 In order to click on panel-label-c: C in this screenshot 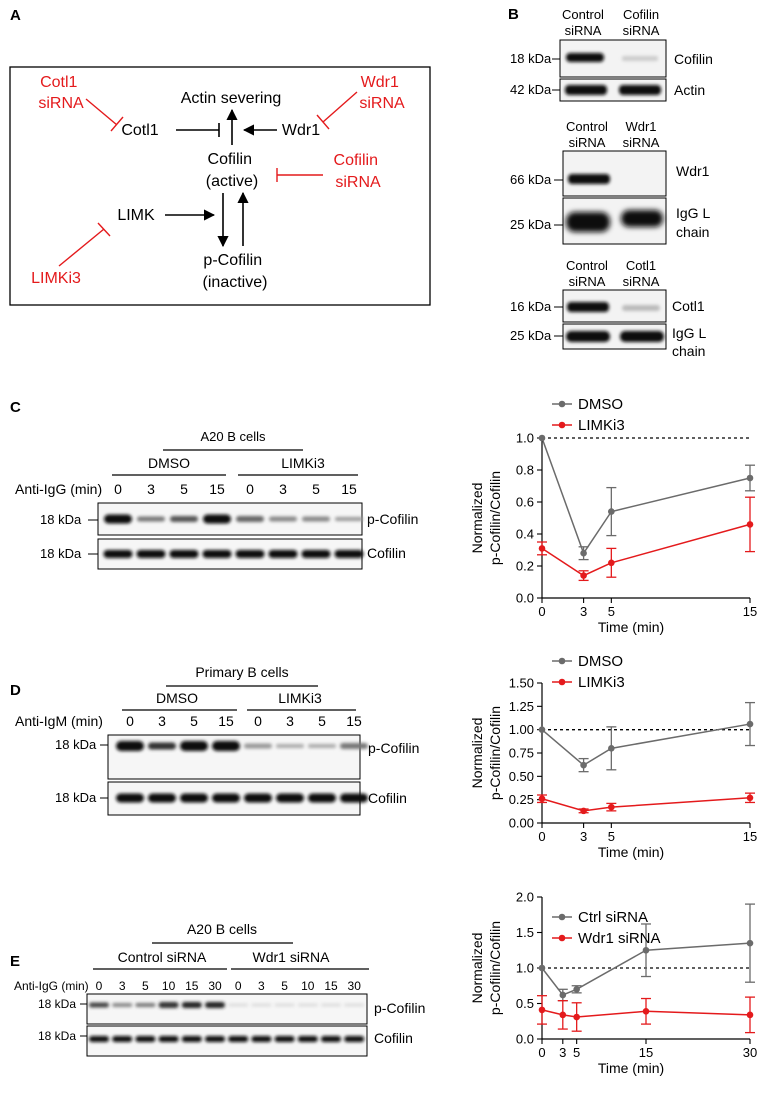, I will do `click(15, 407)`.